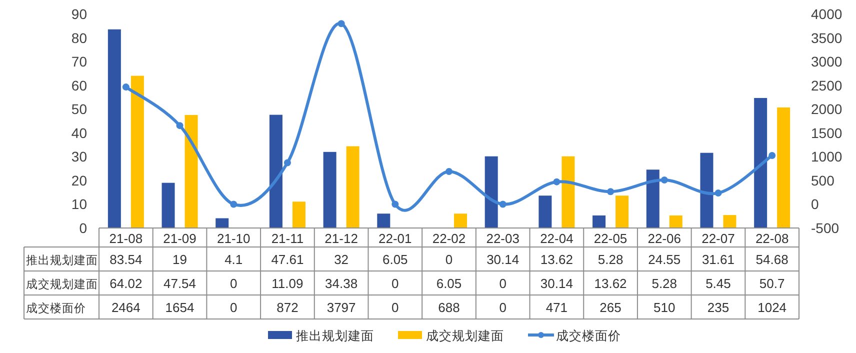  Describe the element at coordinates (287, 238) in the screenshot. I see `x-tick-label: 21-11` at that location.